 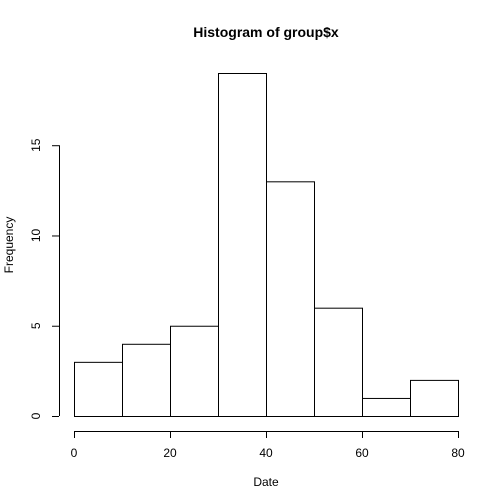 What do you see at coordinates (44, 278) in the screenshot?
I see `y-axis: 0 5 10 15` at bounding box center [44, 278].